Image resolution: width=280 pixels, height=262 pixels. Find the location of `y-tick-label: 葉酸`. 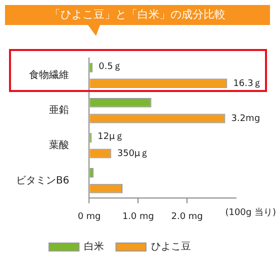

y-tick-label: 葉酸 is located at coordinates (59, 145).